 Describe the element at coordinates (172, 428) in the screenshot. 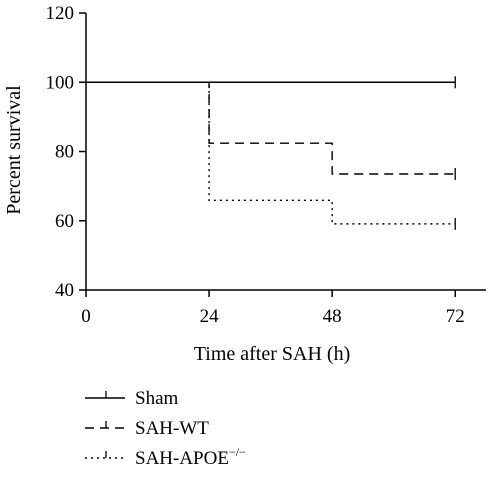

I see `legend-label-1: SAH-WT` at that location.